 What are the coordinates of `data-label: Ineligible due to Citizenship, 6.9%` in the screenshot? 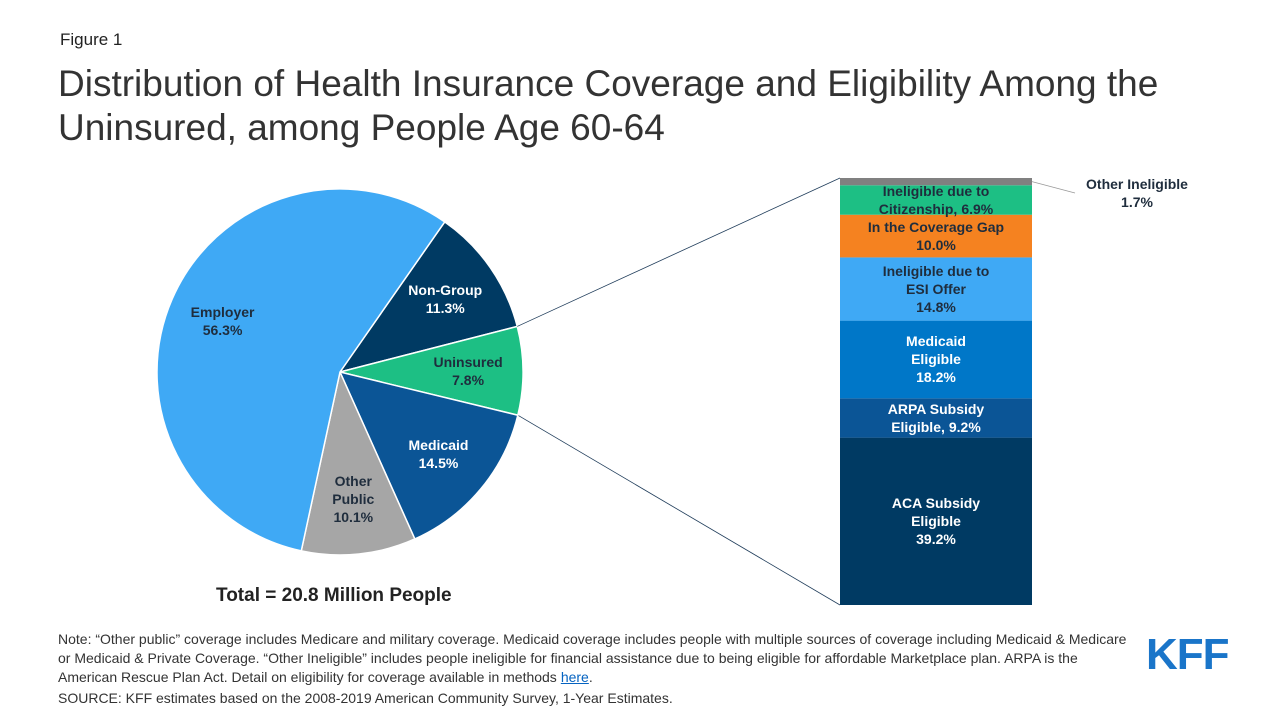 It's located at (936, 200).